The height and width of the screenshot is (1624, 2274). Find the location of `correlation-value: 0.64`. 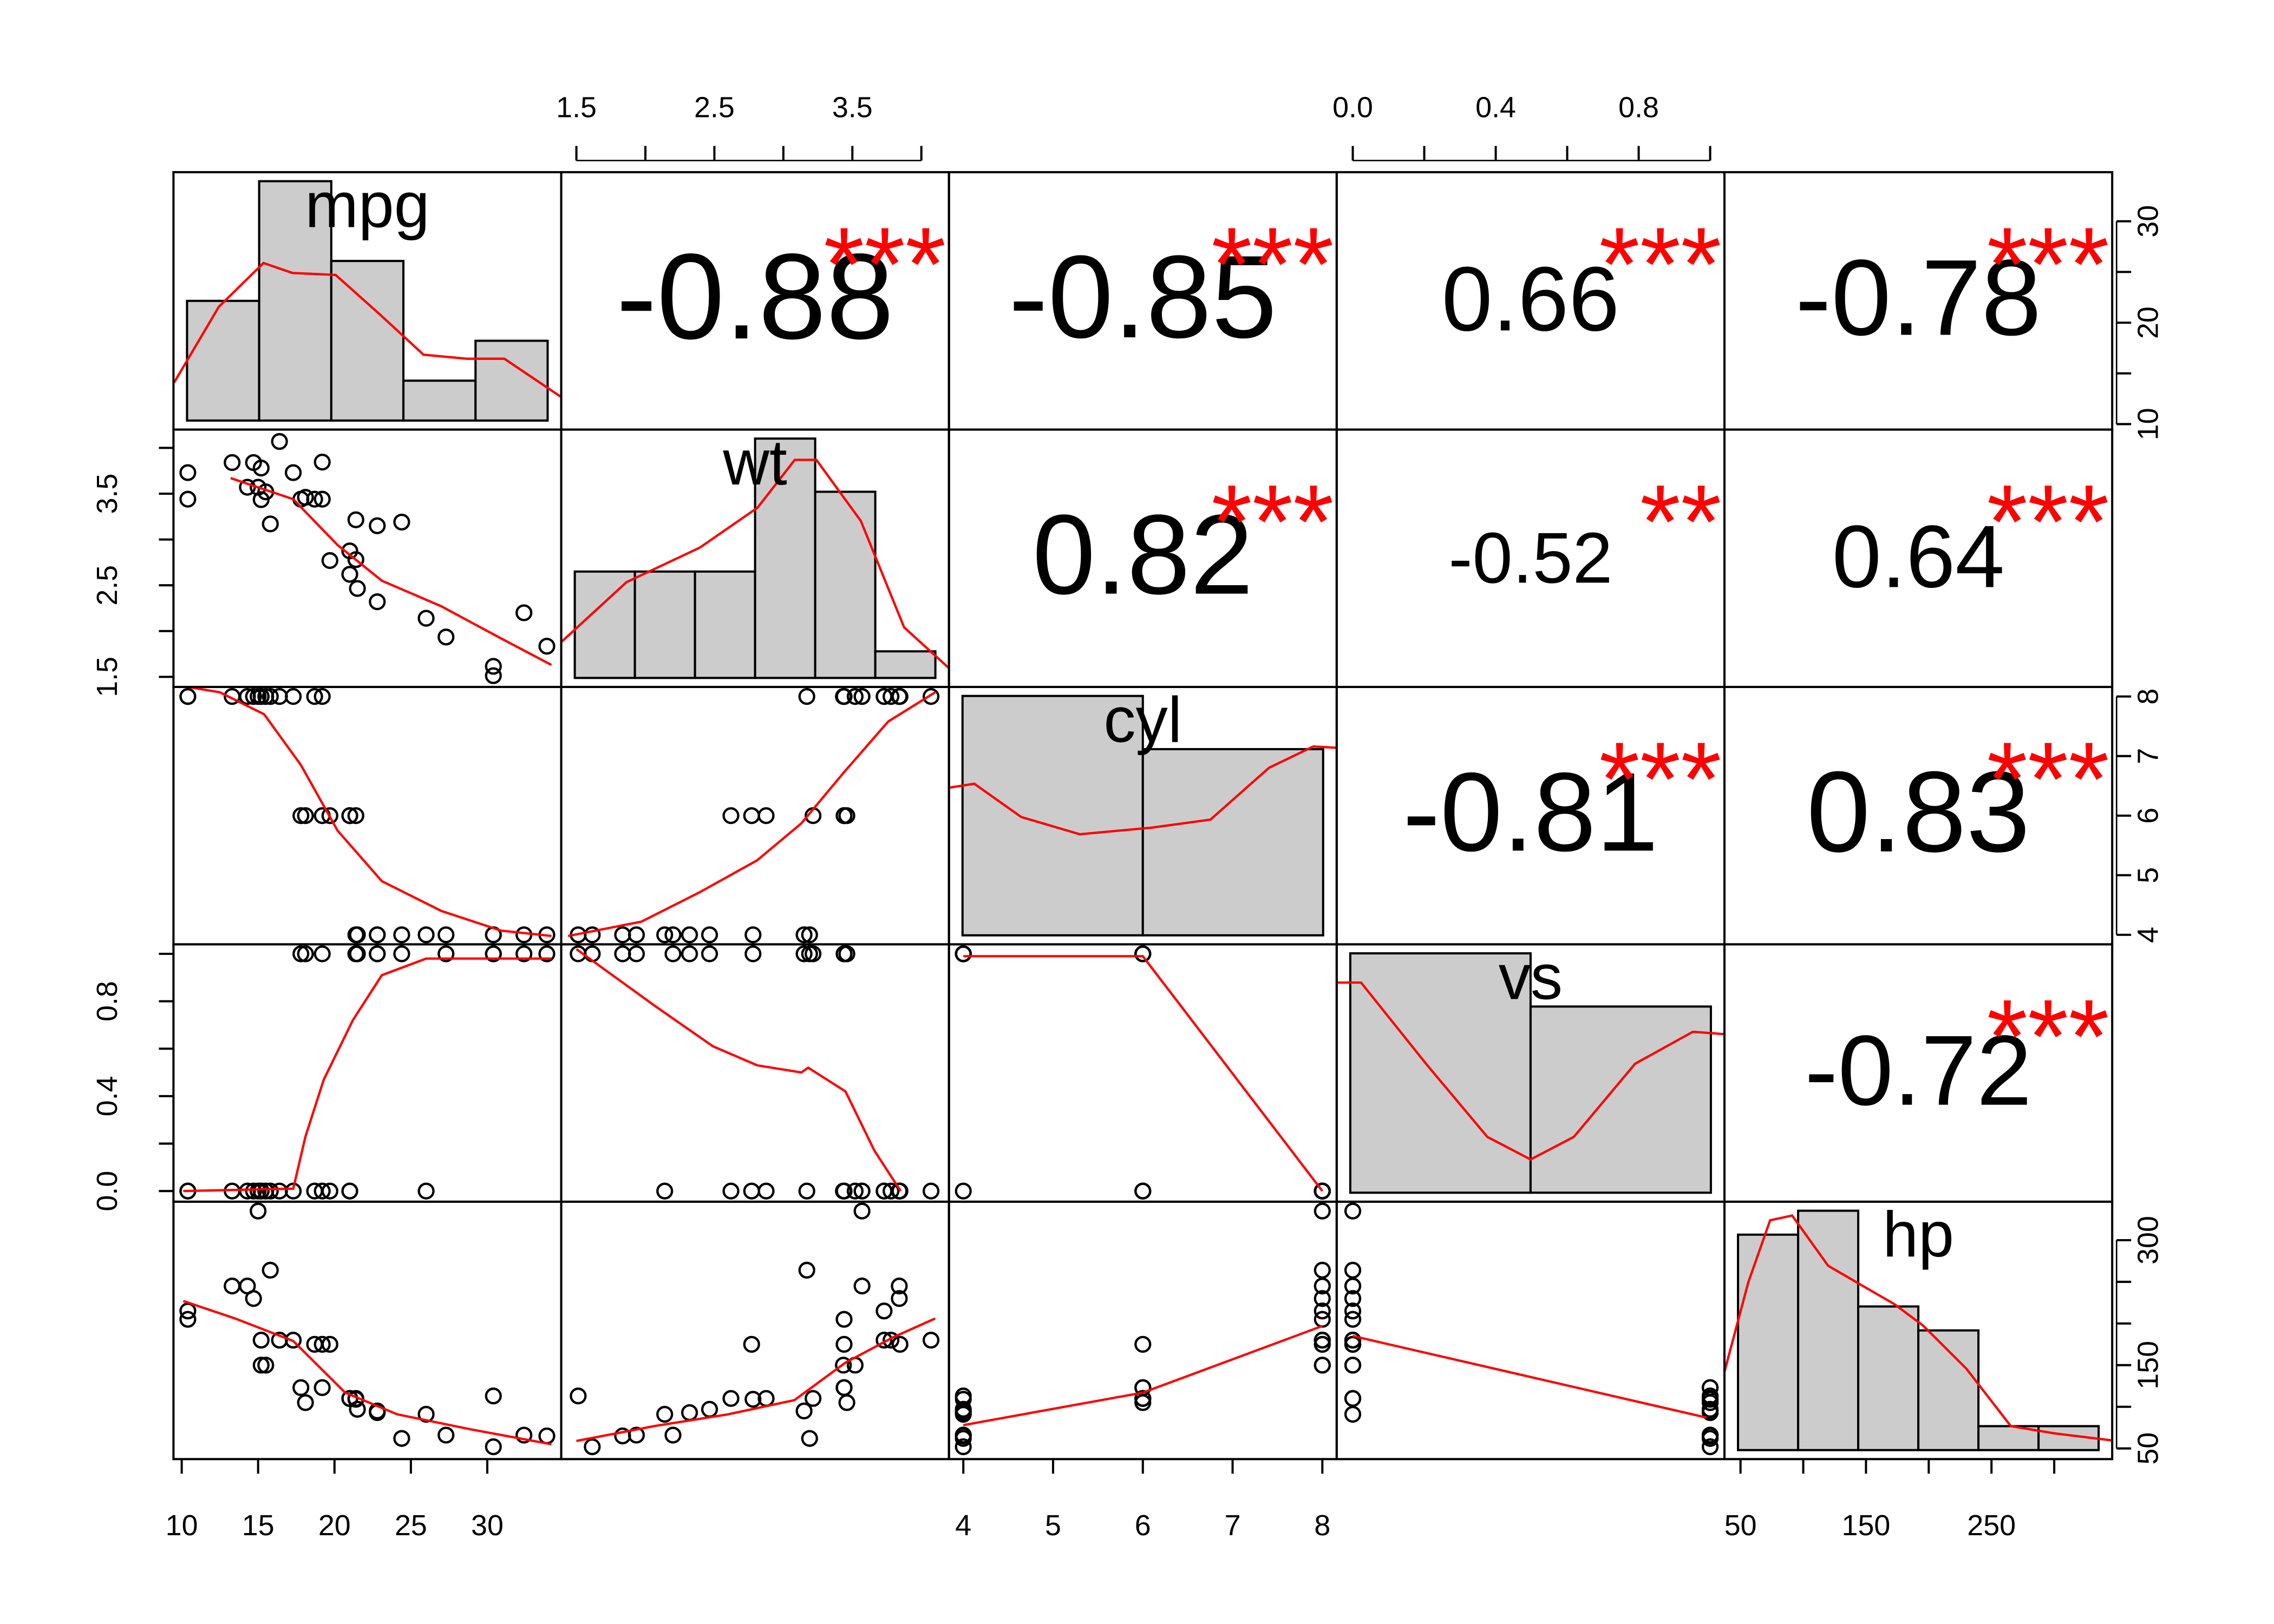

correlation-value: 0.64 is located at coordinates (1919, 557).